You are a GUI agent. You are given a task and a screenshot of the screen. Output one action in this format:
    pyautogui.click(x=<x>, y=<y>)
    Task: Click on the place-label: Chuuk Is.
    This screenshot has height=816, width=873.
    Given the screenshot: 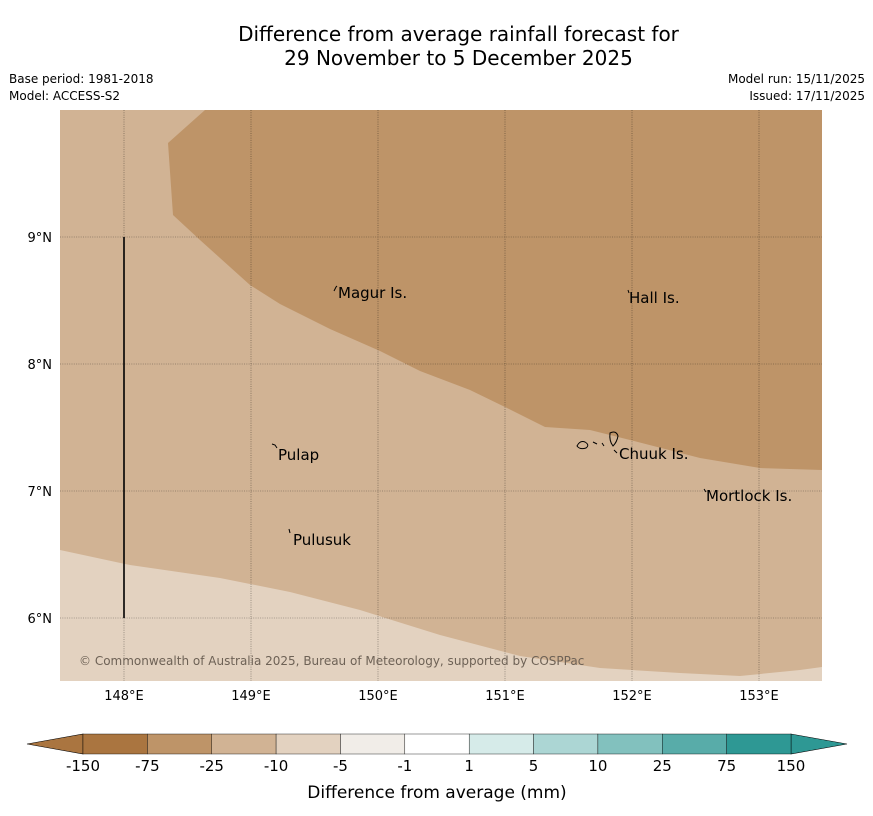 What is the action you would take?
    pyautogui.click(x=653, y=454)
    